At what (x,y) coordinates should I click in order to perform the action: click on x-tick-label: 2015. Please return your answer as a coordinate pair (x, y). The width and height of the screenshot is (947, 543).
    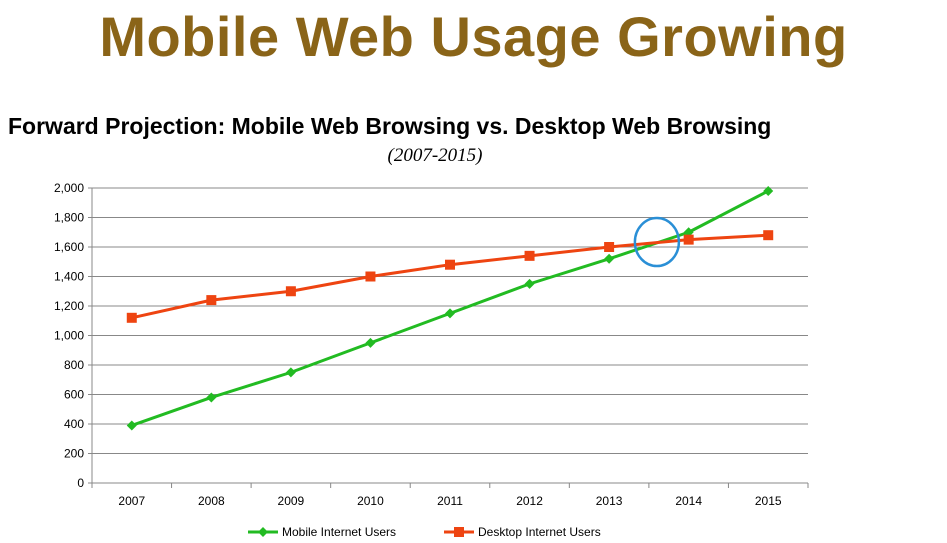
    Looking at the image, I should click on (768, 501).